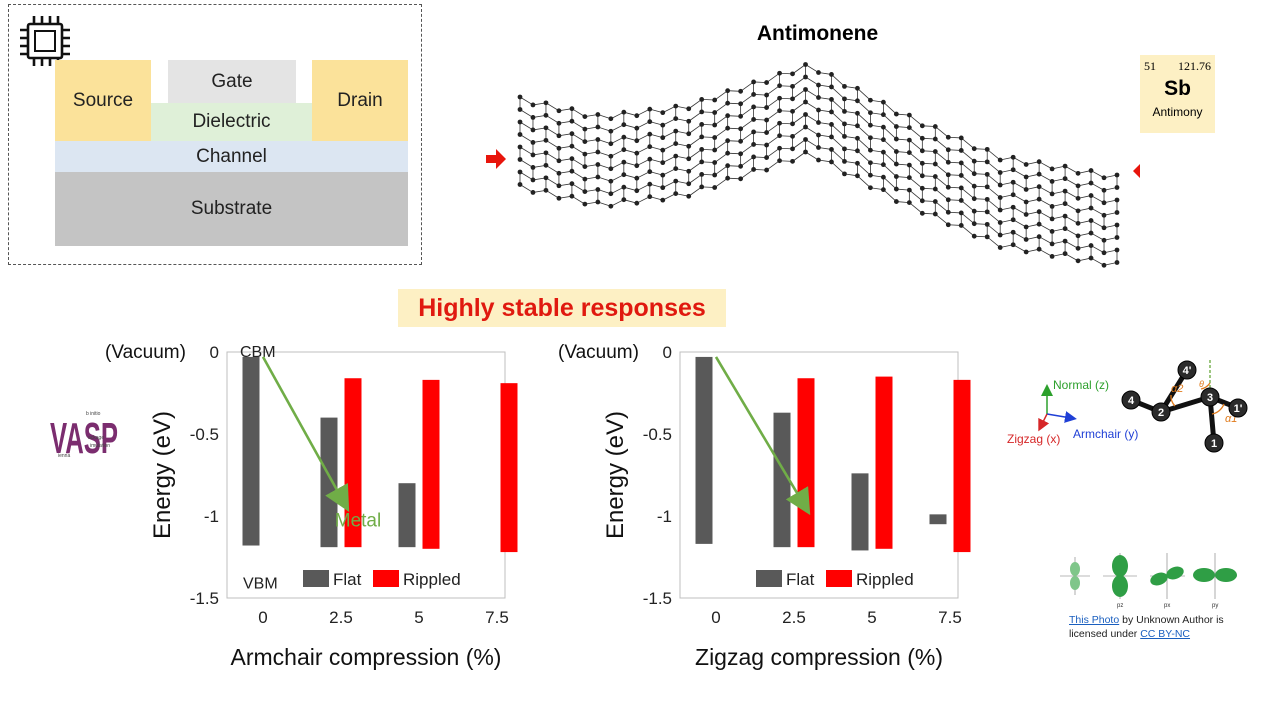 The image size is (1280, 720). What do you see at coordinates (64, 456) in the screenshot?
I see `vasp-logo-line-4: ienna` at bounding box center [64, 456].